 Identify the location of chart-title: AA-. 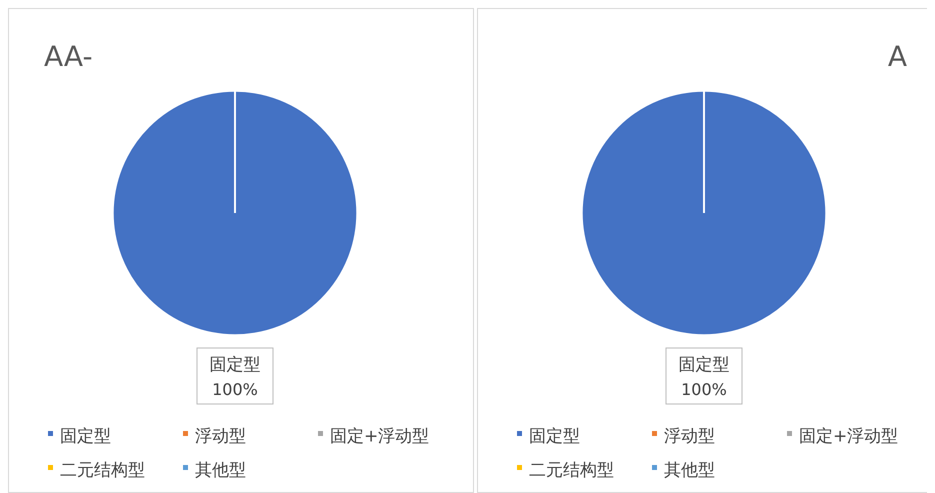
(68, 56).